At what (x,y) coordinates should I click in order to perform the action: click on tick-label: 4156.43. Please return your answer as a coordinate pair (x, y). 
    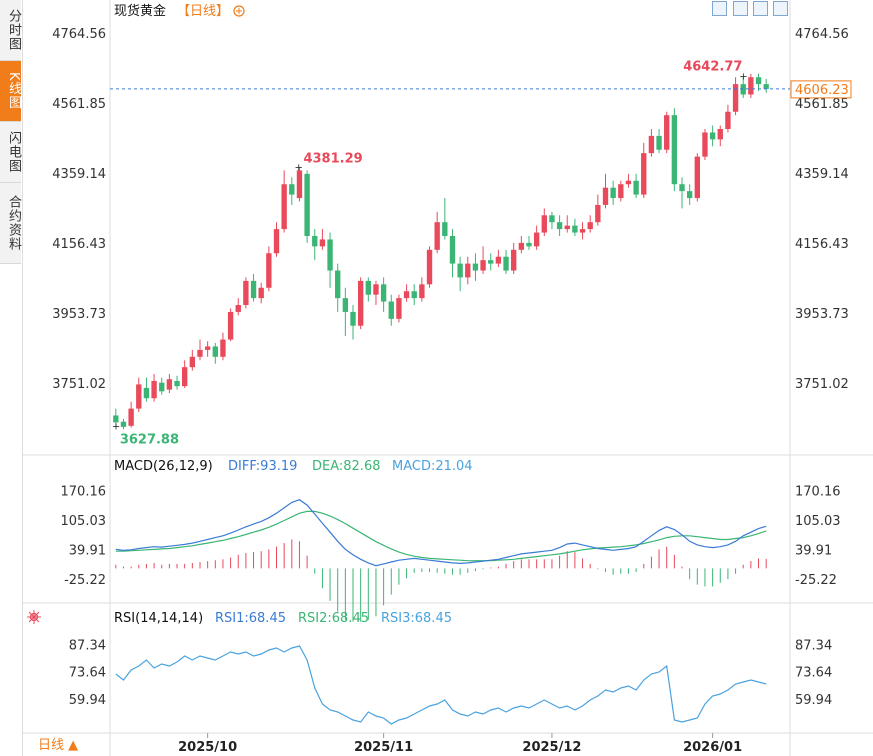
    Looking at the image, I should click on (79, 244).